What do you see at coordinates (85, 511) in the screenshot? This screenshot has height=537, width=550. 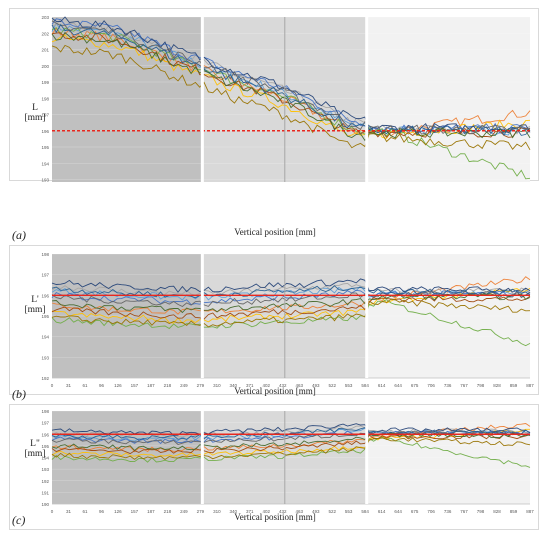 I see `x-tick-label: 61` at bounding box center [85, 511].